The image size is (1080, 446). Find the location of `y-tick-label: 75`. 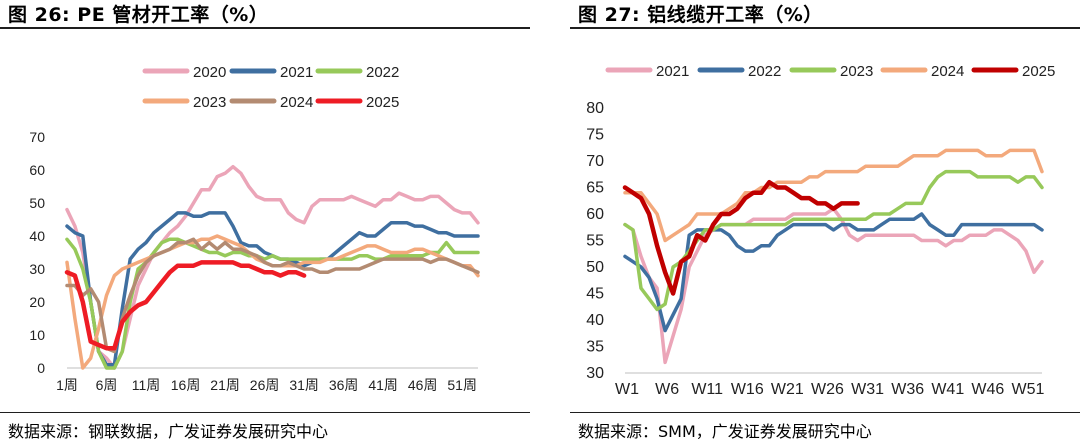

y-tick-label: 75 is located at coordinates (595, 135).